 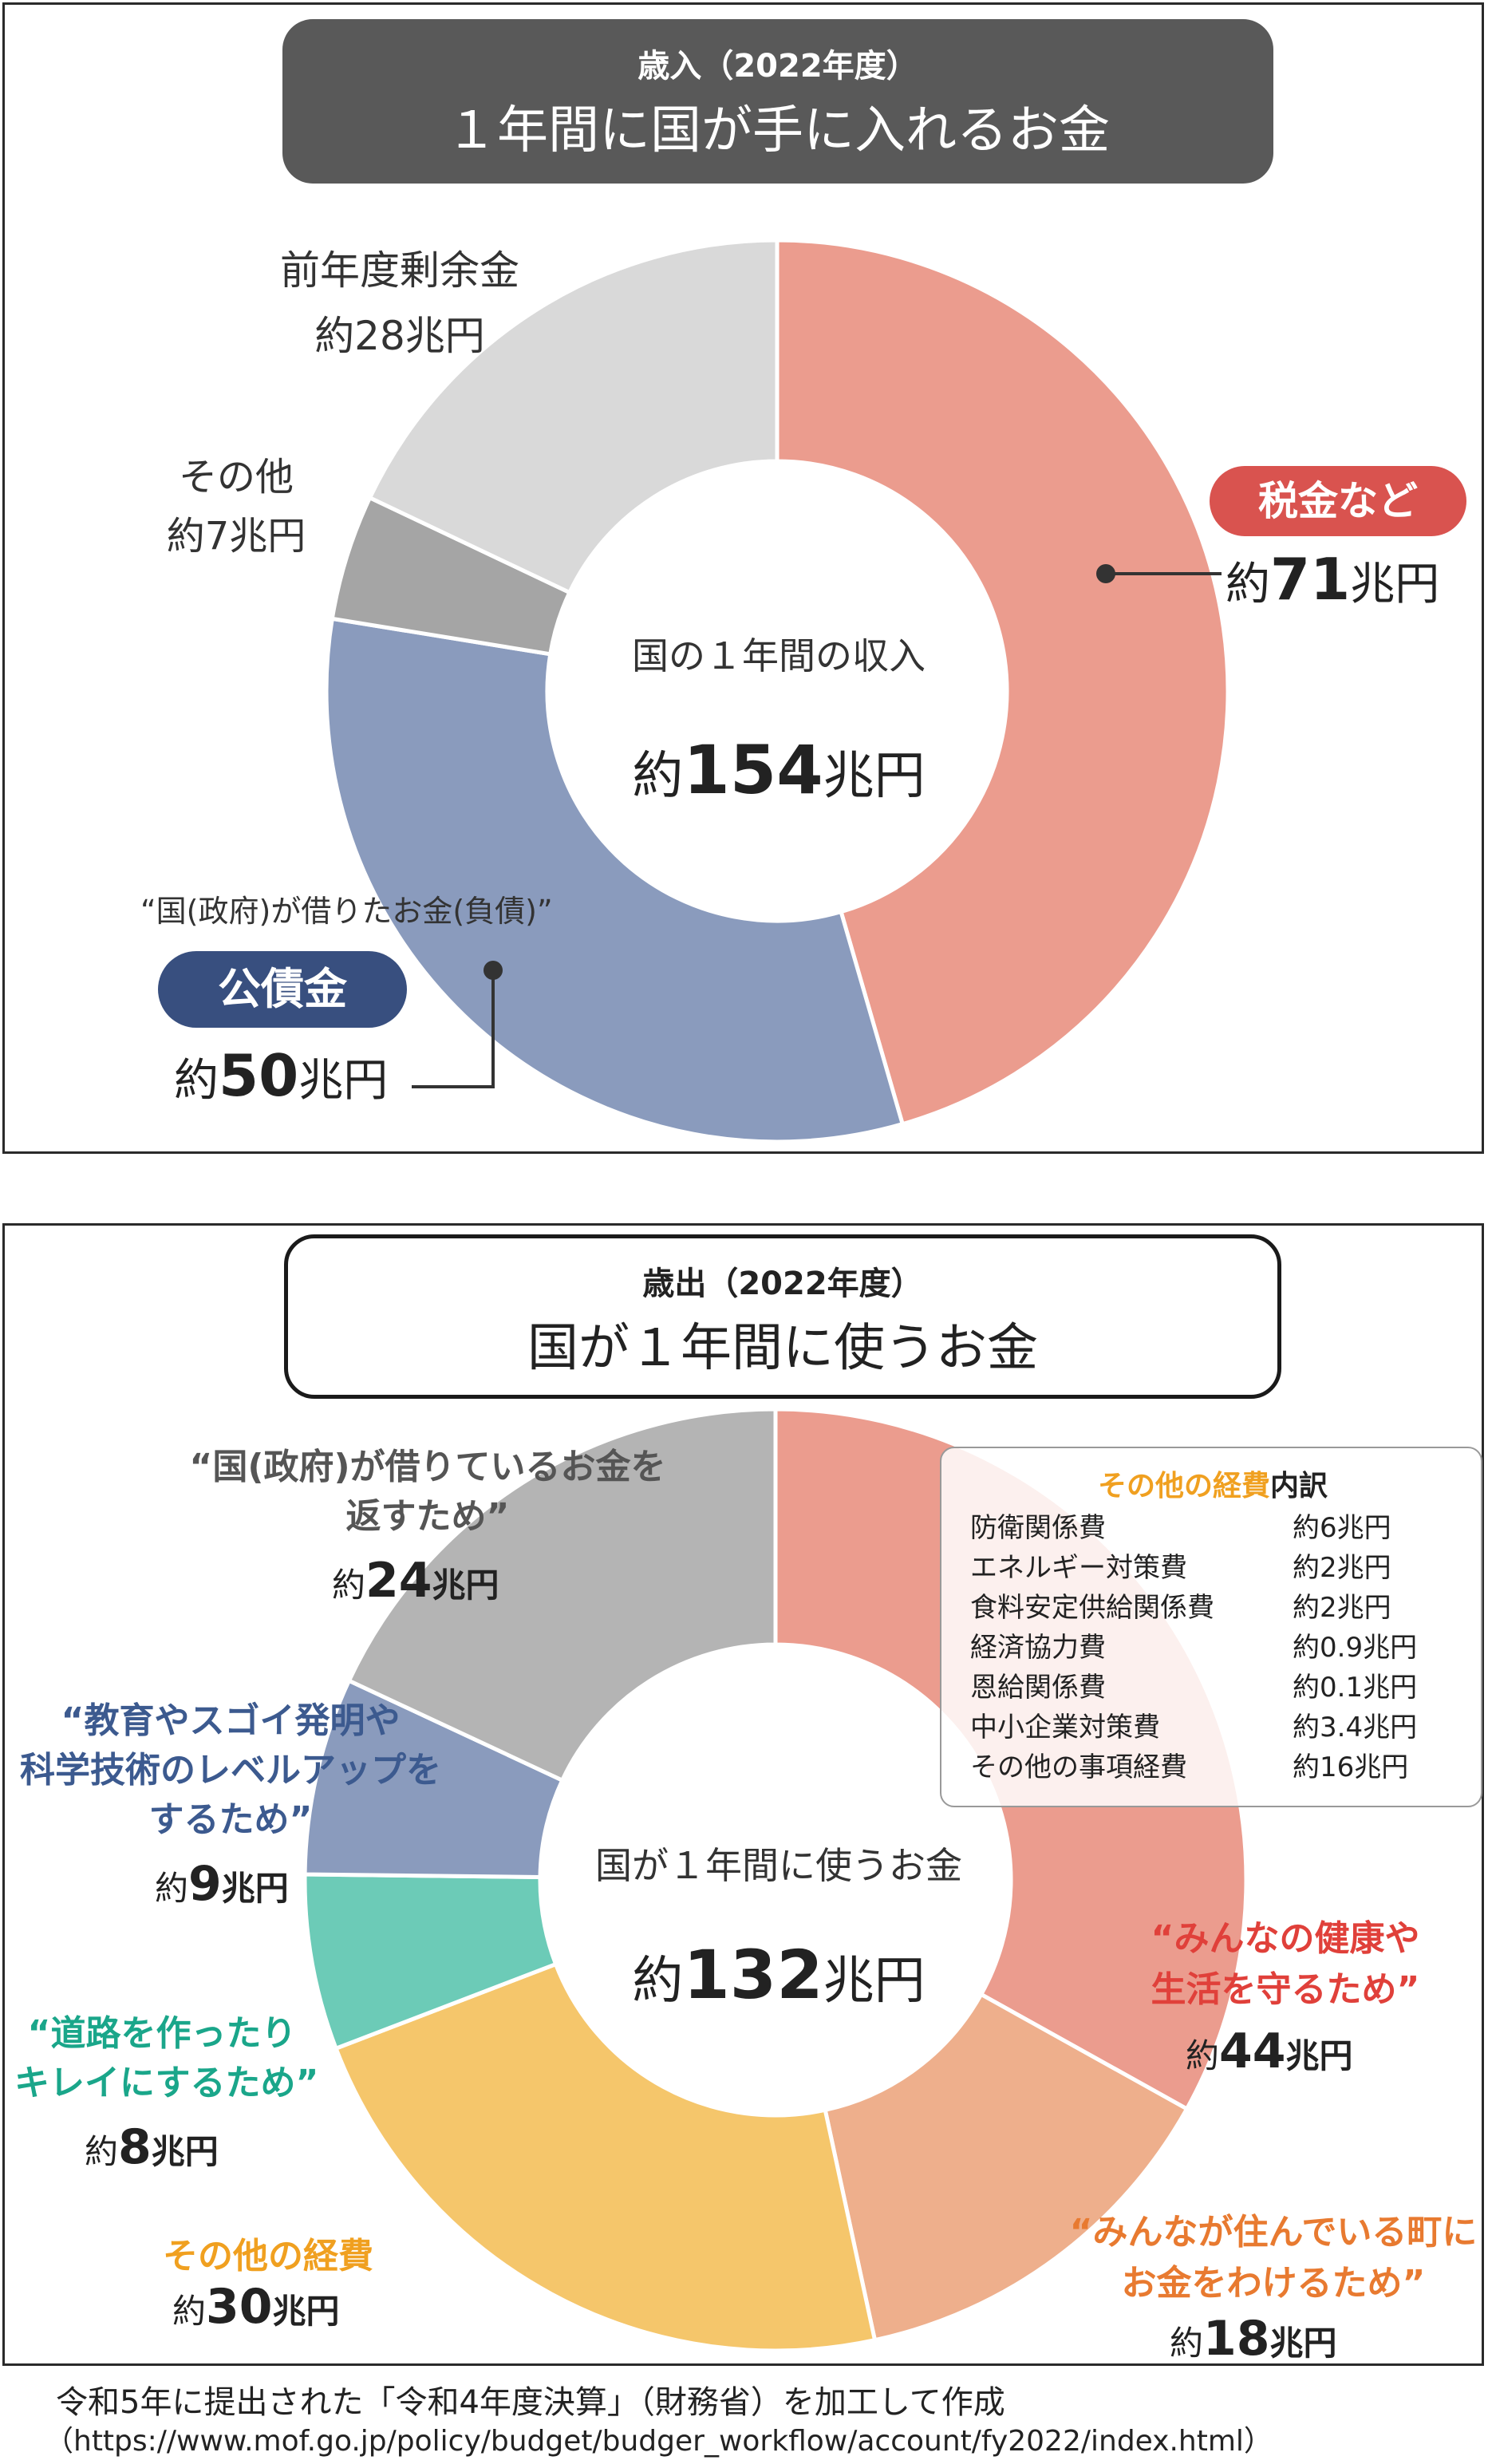 I want to click on edu-line1: “教育やスゴイ発明や, so click(x=231, y=1720).